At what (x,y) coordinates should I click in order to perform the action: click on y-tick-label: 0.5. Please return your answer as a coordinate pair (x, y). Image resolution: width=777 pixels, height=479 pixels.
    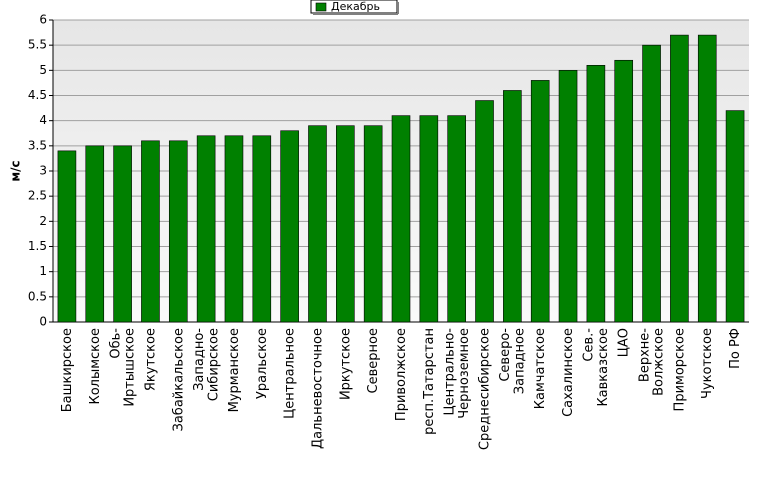
    Looking at the image, I should click on (37, 296).